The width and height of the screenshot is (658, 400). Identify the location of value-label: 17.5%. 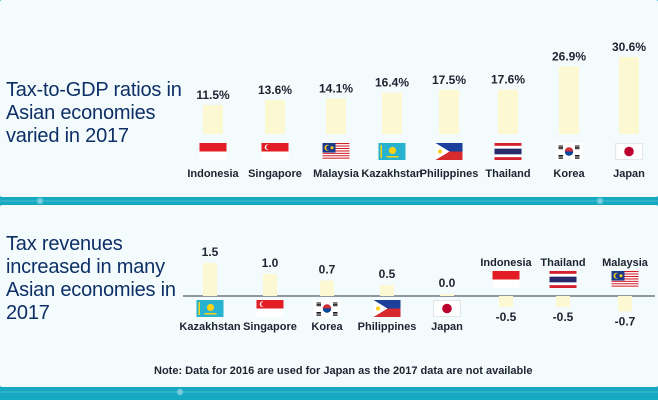
(449, 80).